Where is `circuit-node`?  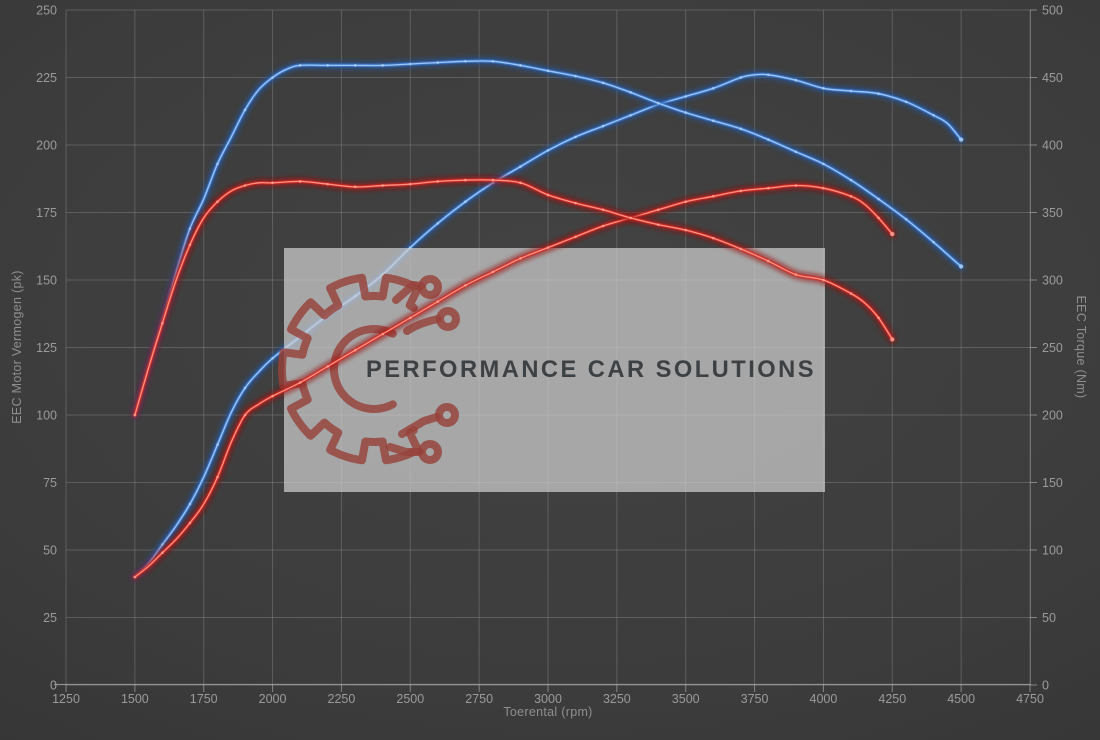
circuit-node is located at coordinates (430, 287).